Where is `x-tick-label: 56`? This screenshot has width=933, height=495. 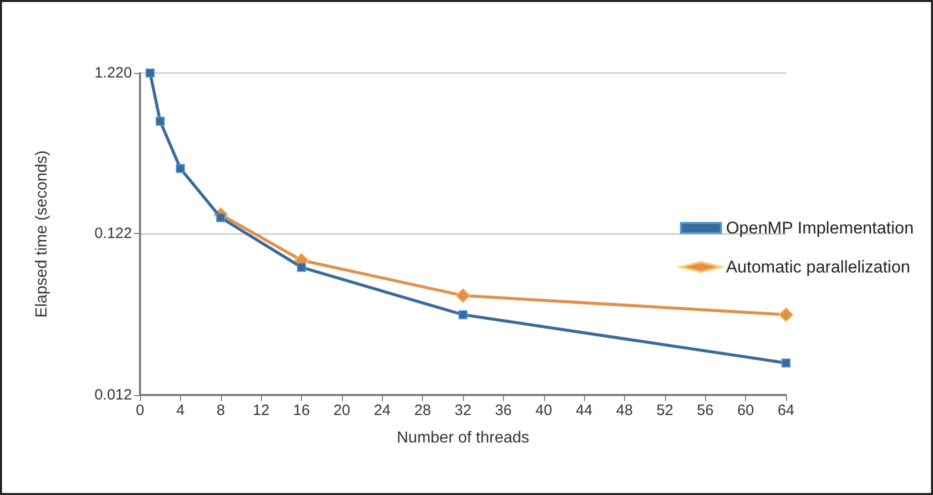
x-tick-label: 56 is located at coordinates (705, 410).